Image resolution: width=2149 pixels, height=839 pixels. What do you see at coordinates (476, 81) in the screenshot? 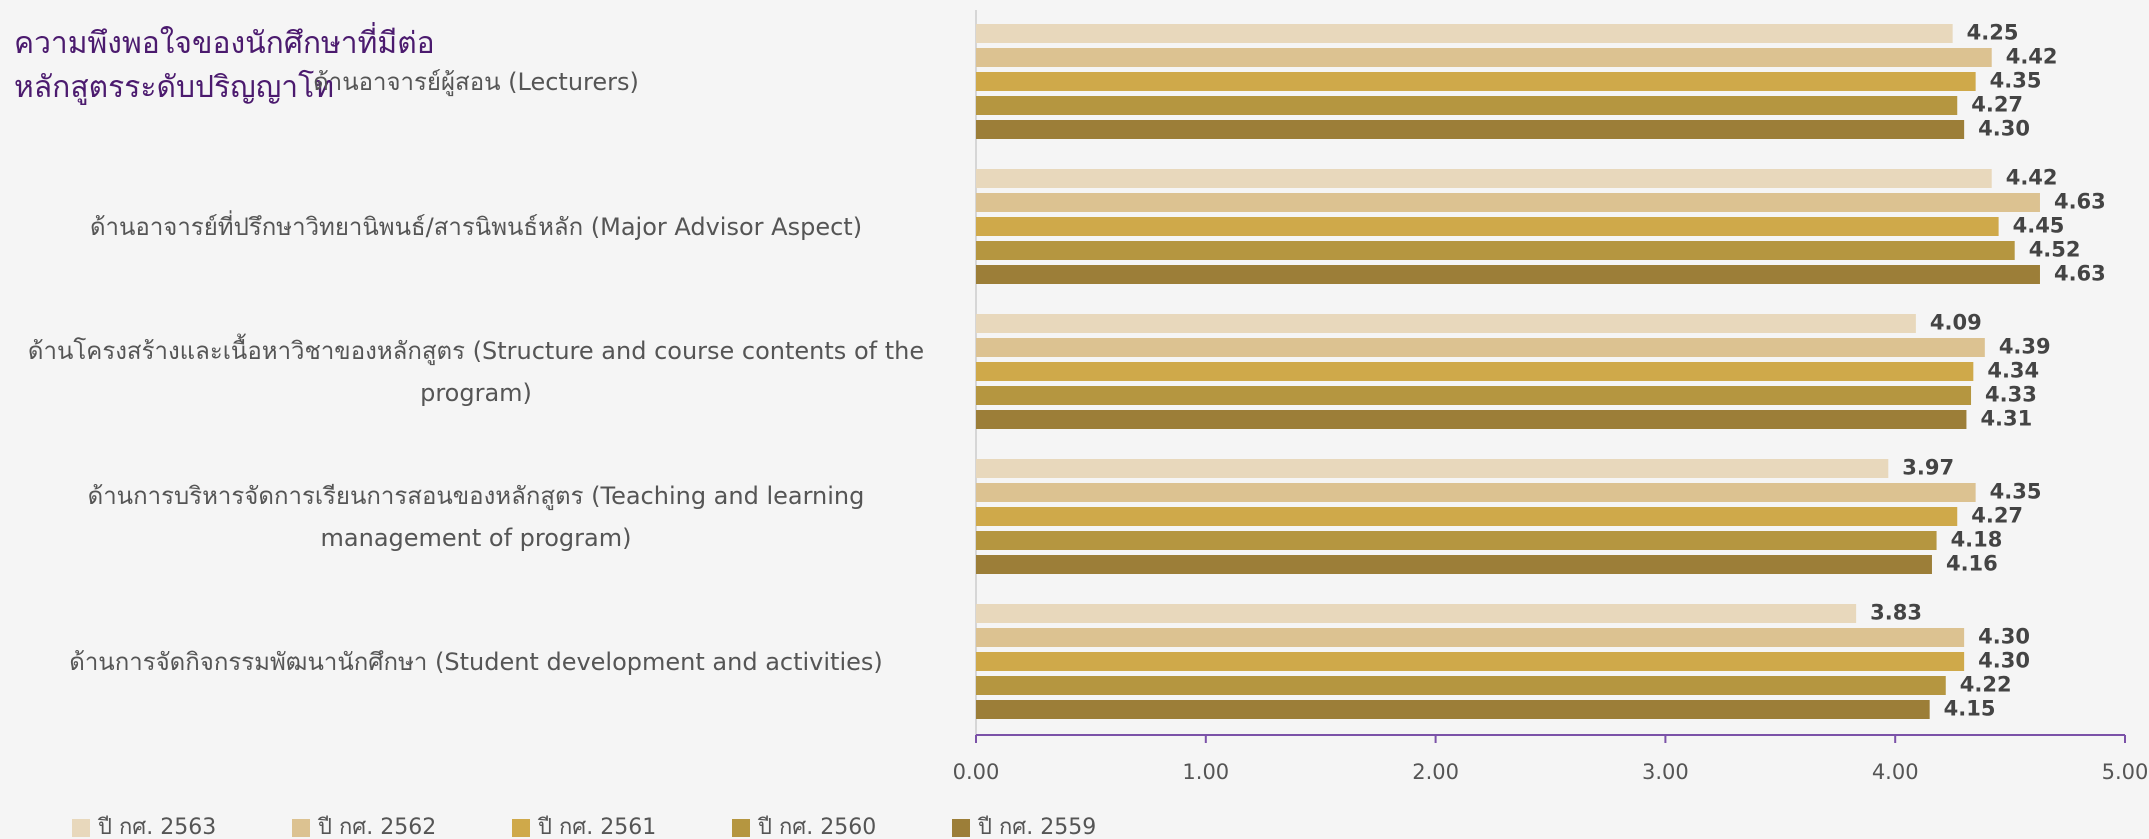
I see `category-label: ด้านอาจารย์ผู้สอน (Lecturers)` at bounding box center [476, 81].